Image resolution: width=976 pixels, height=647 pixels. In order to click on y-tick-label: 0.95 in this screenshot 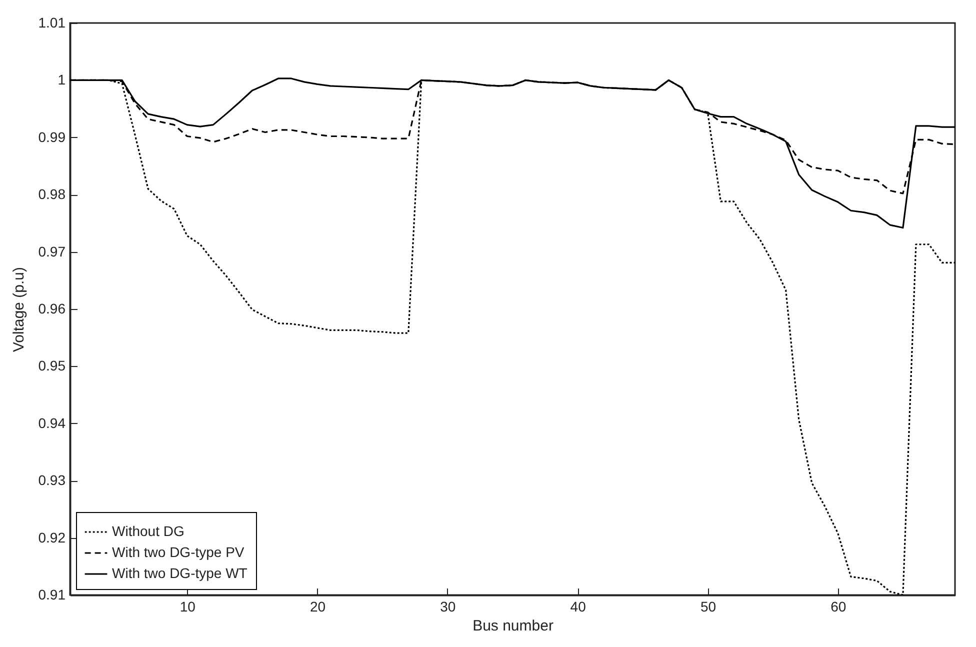, I will do `click(52, 366)`.